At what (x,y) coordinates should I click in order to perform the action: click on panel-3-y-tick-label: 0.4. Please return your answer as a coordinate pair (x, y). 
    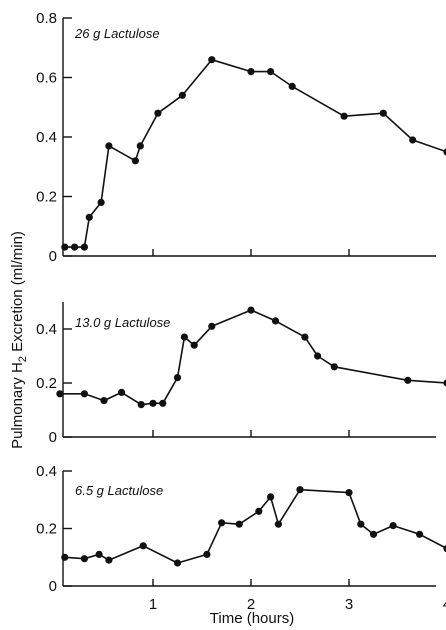
    Looking at the image, I should click on (46, 471).